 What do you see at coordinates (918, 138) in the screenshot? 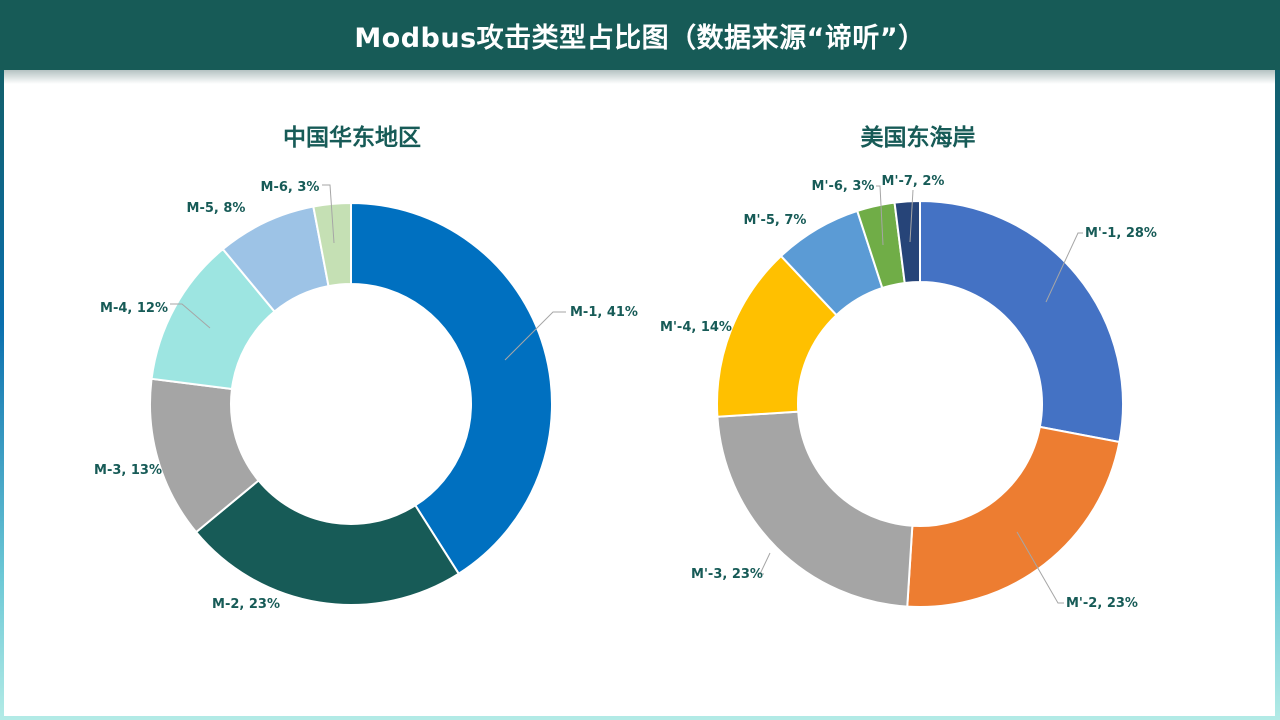
I see `chart-title-us-east-coast: 美国东海岸` at bounding box center [918, 138].